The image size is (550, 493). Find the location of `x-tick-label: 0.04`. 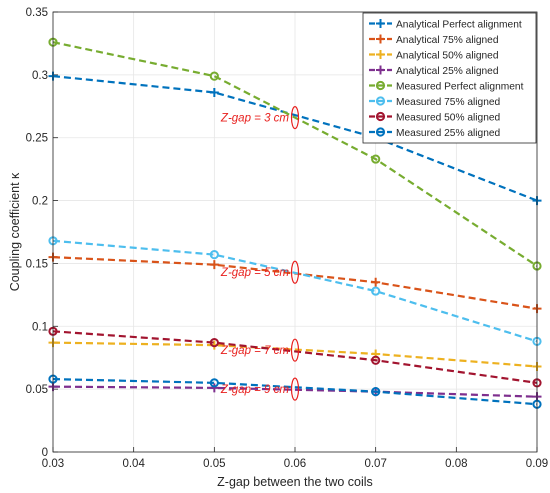

x-tick-label: 0.04 is located at coordinates (133, 464).